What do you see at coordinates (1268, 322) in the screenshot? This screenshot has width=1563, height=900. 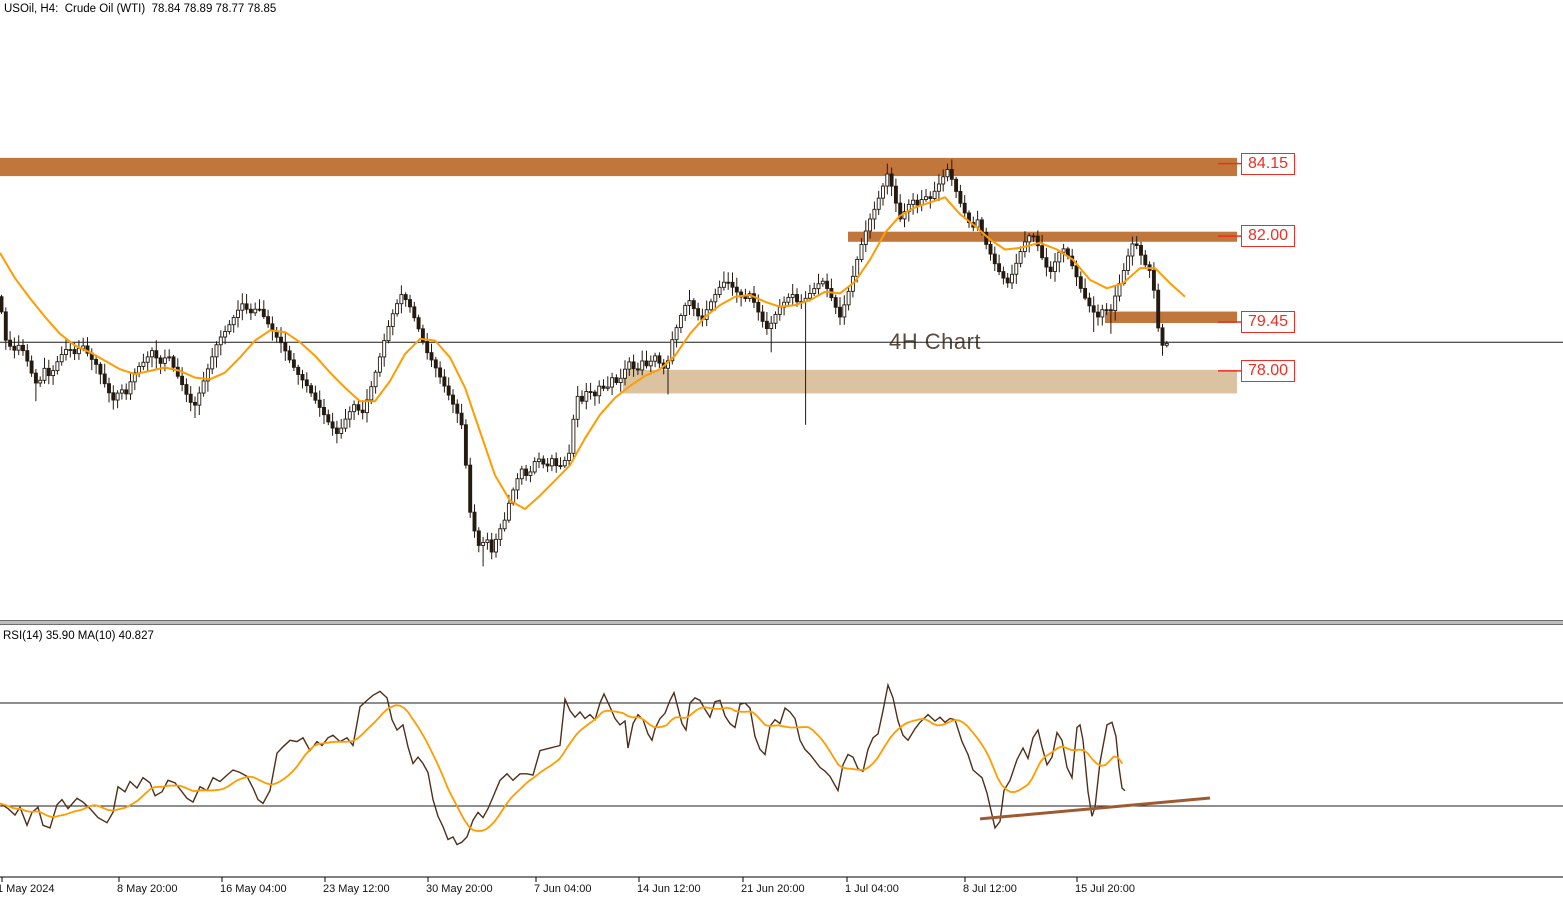 I see `price-level-label: 79.45` at bounding box center [1268, 322].